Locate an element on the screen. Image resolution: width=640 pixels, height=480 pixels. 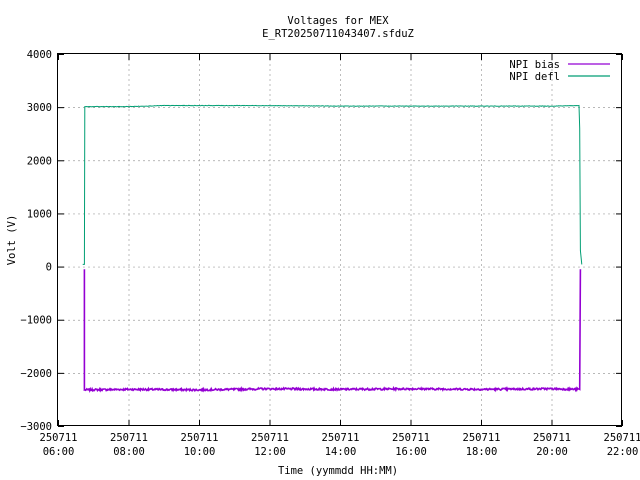
x-tick-time: 18:00 is located at coordinates (482, 452).